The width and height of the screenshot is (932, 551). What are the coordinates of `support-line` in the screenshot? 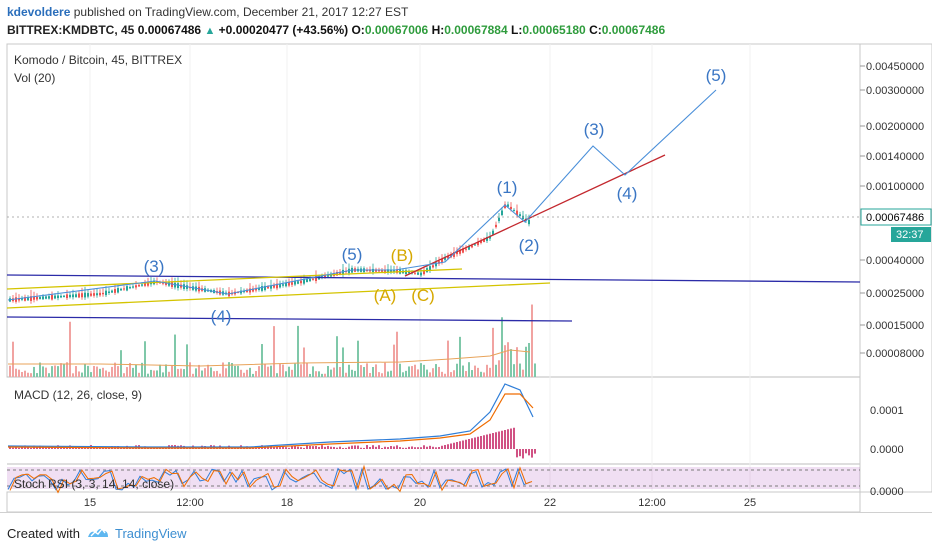 It's located at (289, 319).